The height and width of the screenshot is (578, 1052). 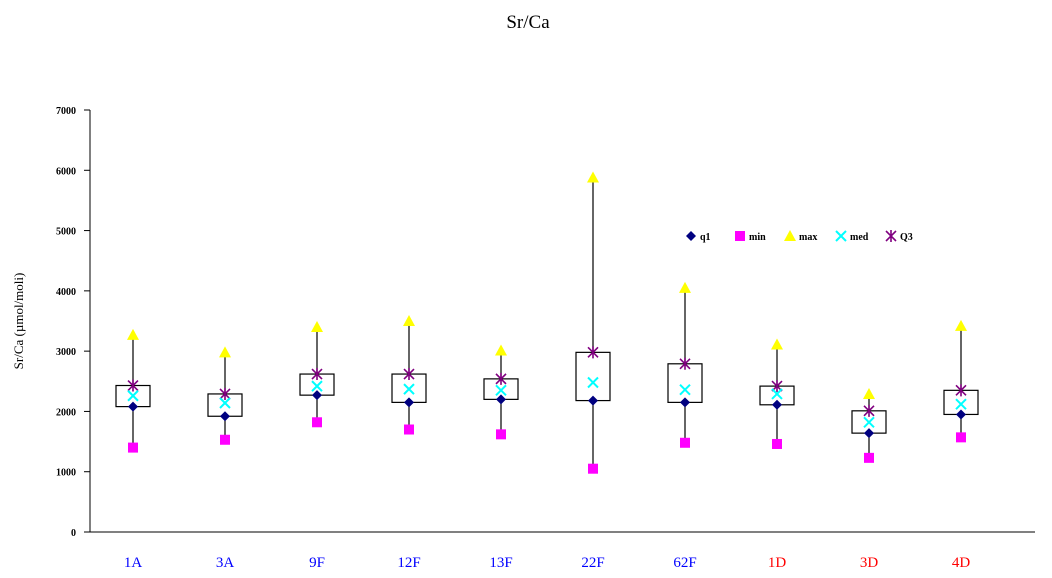 I want to click on x-tick-label: 1D, so click(x=777, y=563).